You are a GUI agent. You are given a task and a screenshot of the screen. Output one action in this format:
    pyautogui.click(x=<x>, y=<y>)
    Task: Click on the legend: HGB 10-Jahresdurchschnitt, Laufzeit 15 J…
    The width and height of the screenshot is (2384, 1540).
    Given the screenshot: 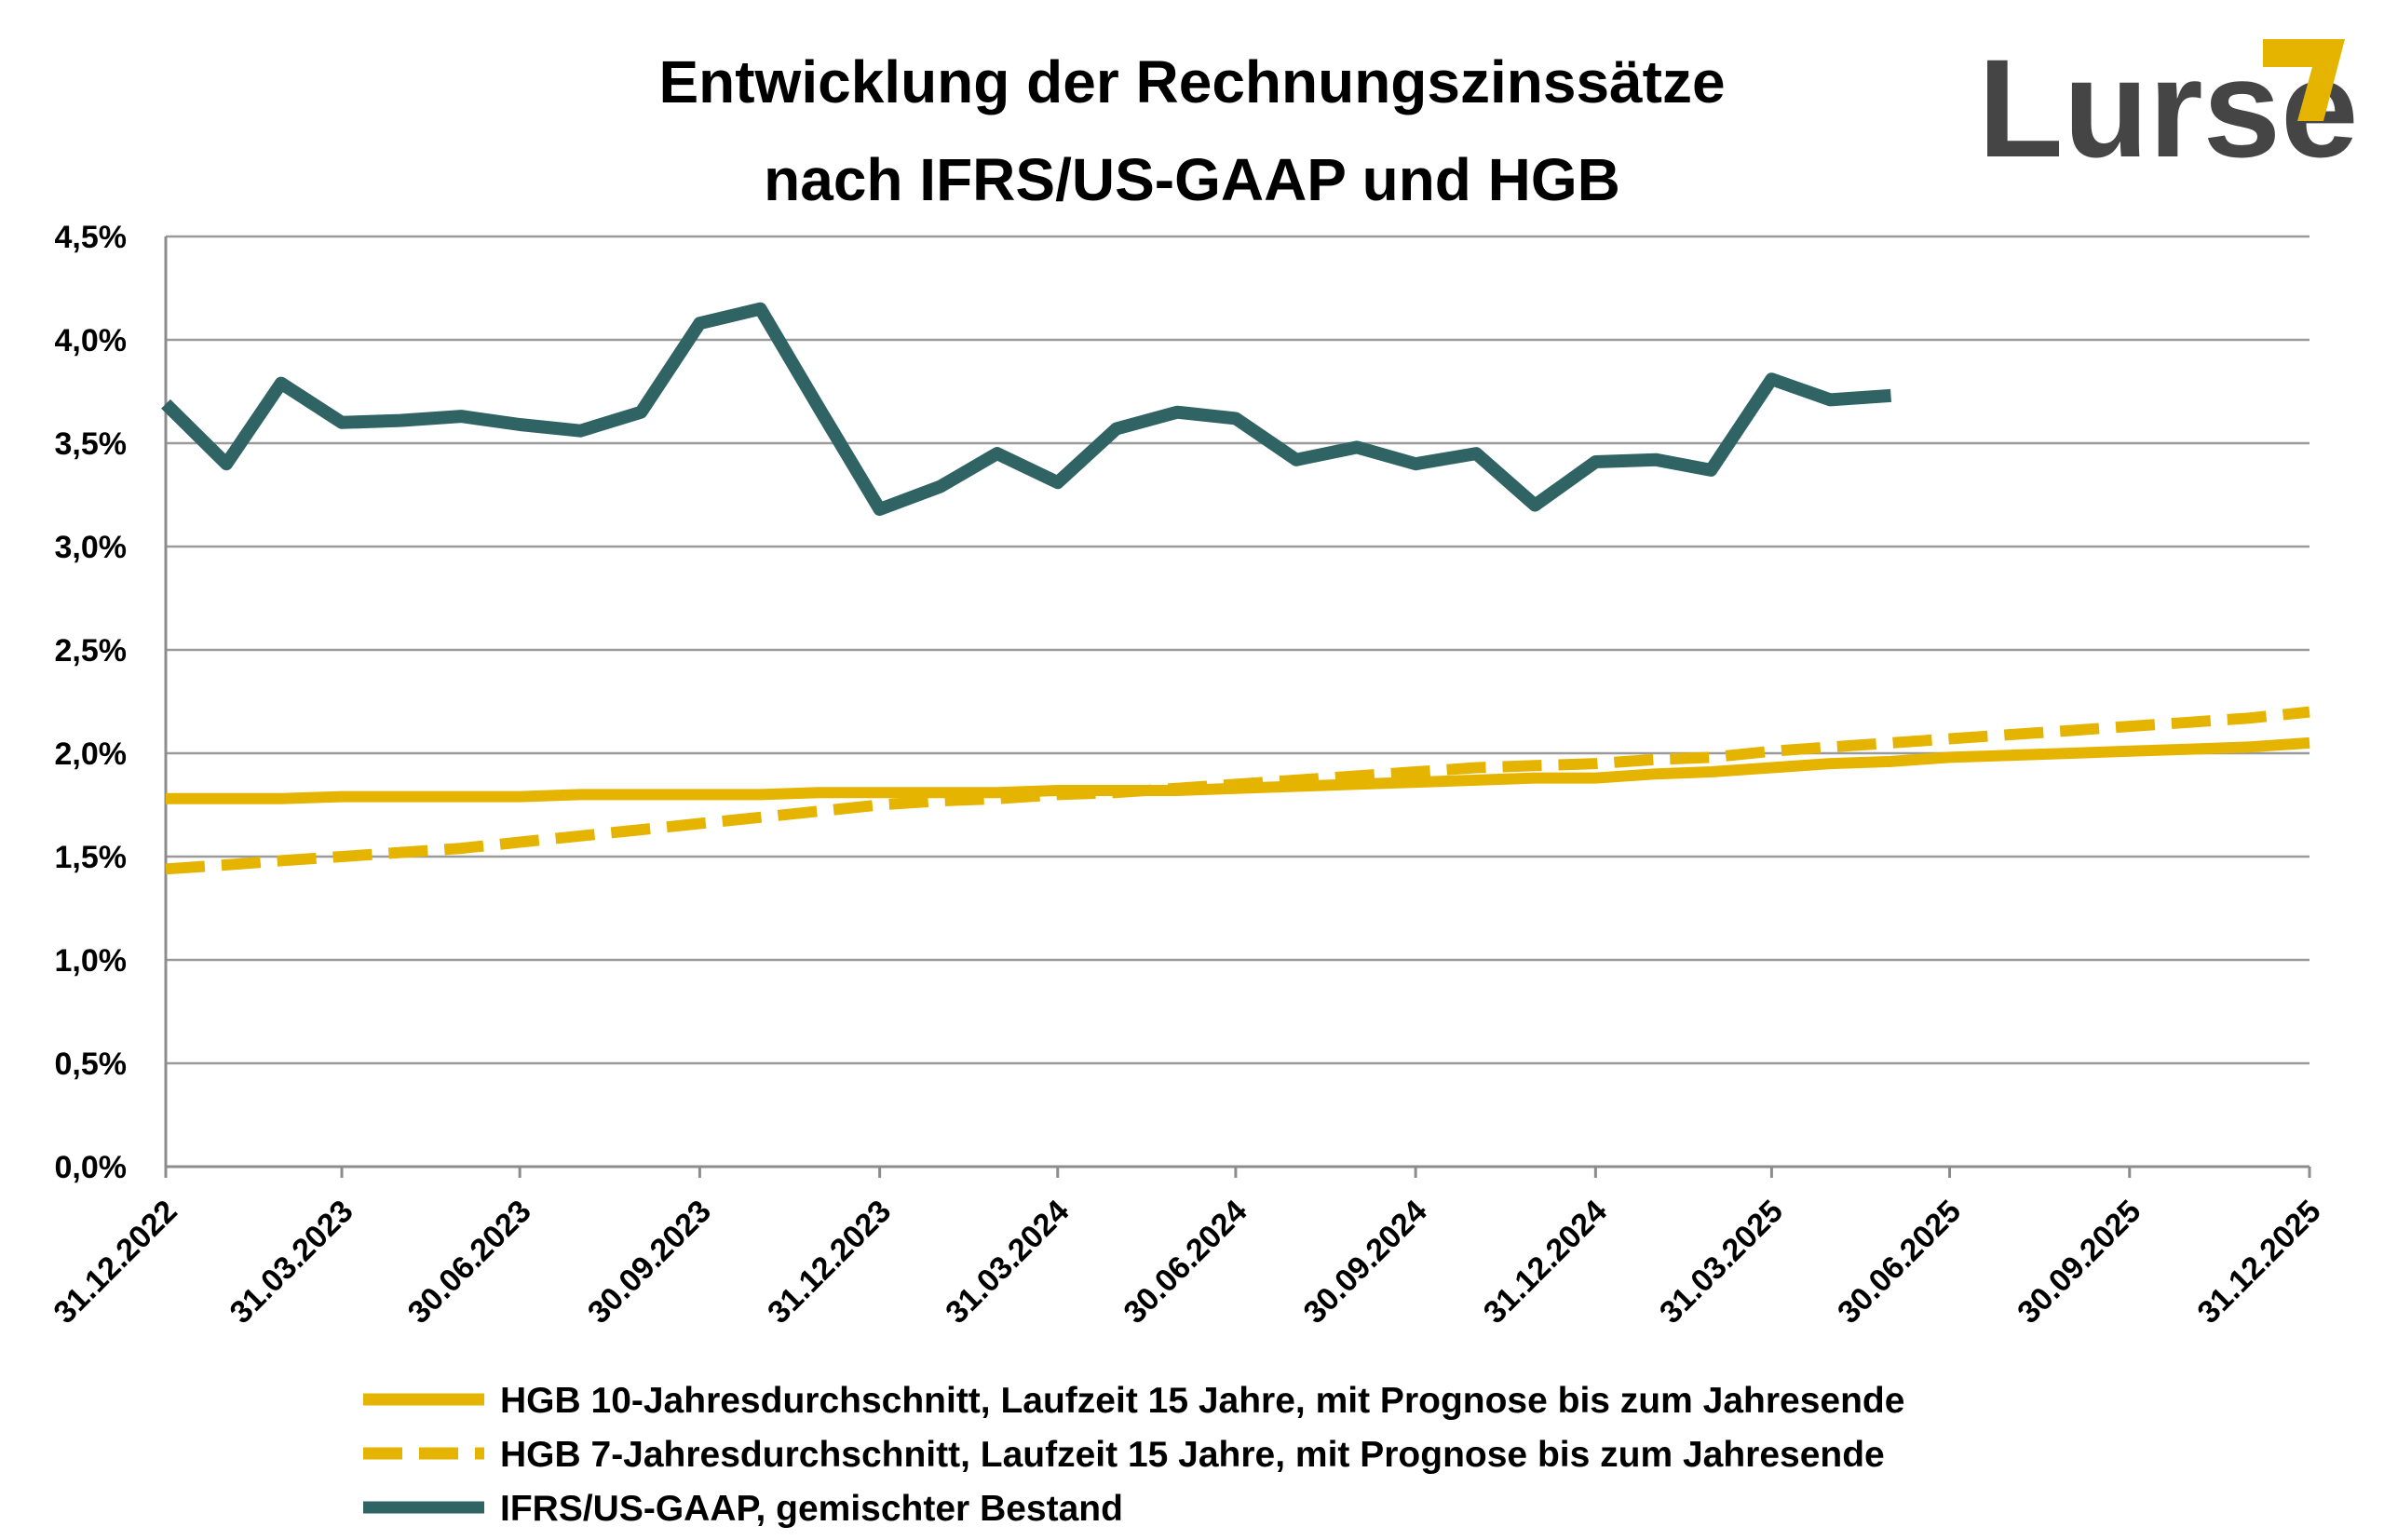 What is the action you would take?
    pyautogui.click(x=1133, y=1455)
    